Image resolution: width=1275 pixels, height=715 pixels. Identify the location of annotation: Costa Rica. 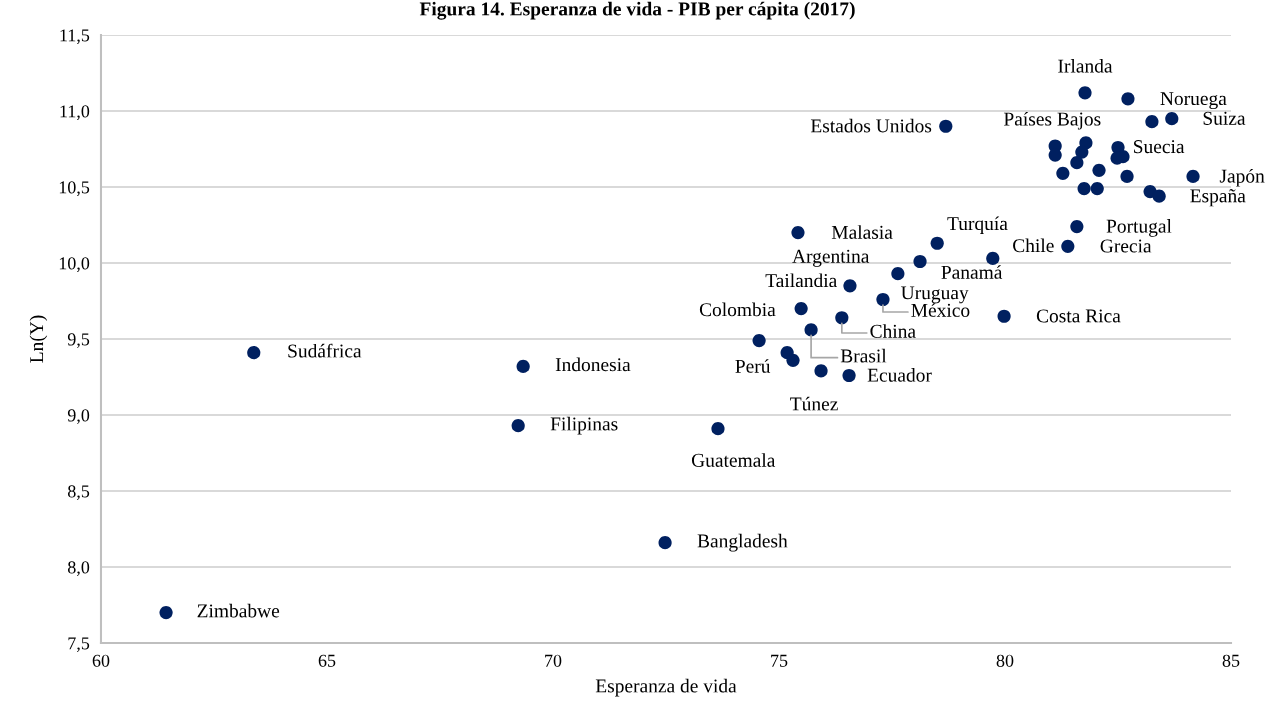
(1078, 316).